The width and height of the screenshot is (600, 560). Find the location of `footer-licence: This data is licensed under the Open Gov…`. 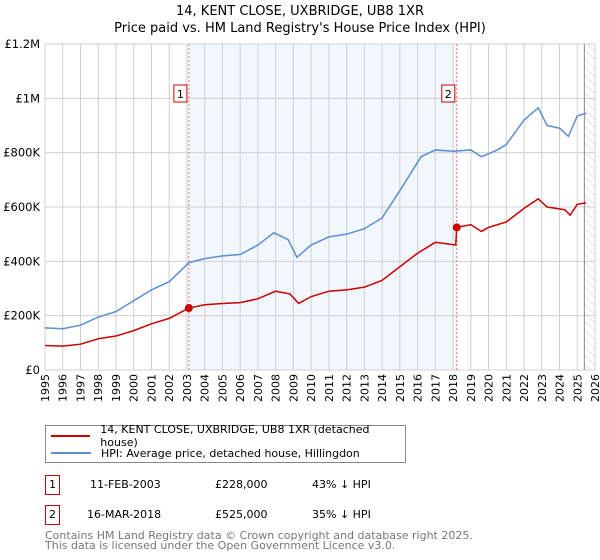

footer-licence: This data is licensed under the Open Gov… is located at coordinates (220, 545).